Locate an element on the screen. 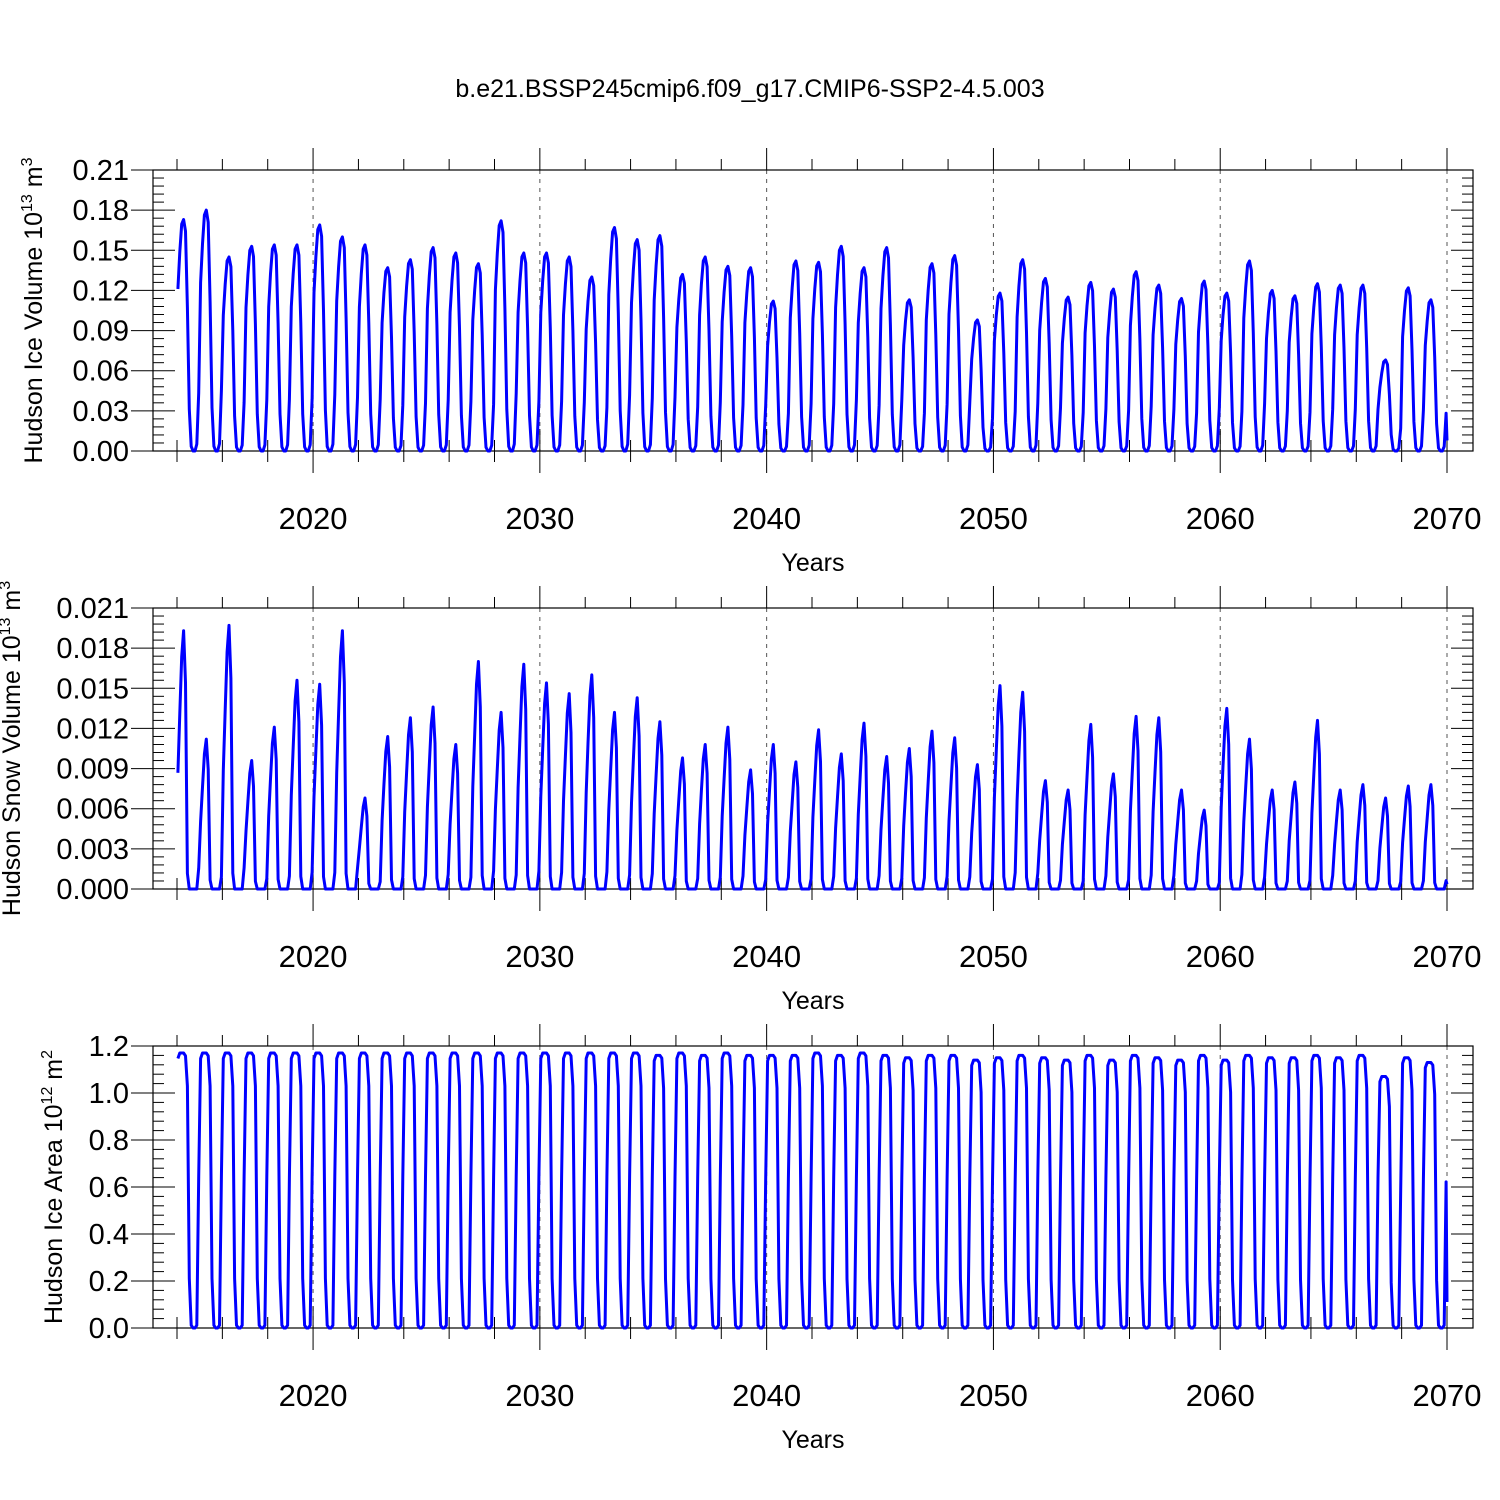 The width and height of the screenshot is (1500, 1500). y-tick-label: 0.018 is located at coordinates (92, 649).